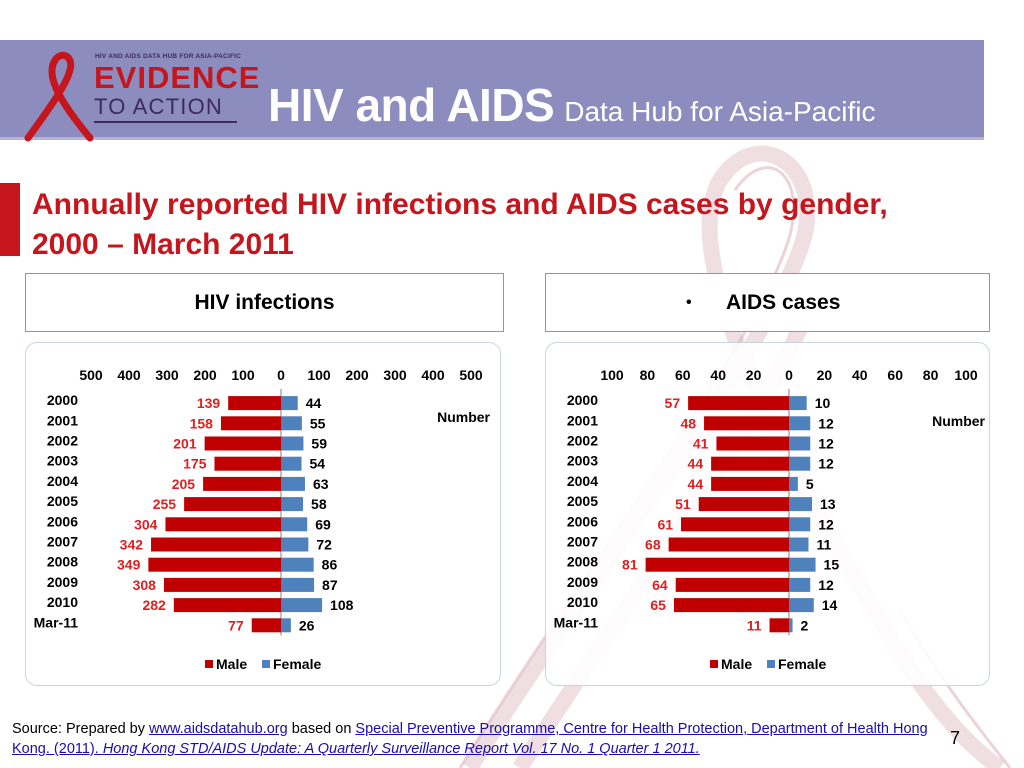  Describe the element at coordinates (218, 729) in the screenshot. I see `source-link-datahub: www.aidsdatahub.org` at that location.